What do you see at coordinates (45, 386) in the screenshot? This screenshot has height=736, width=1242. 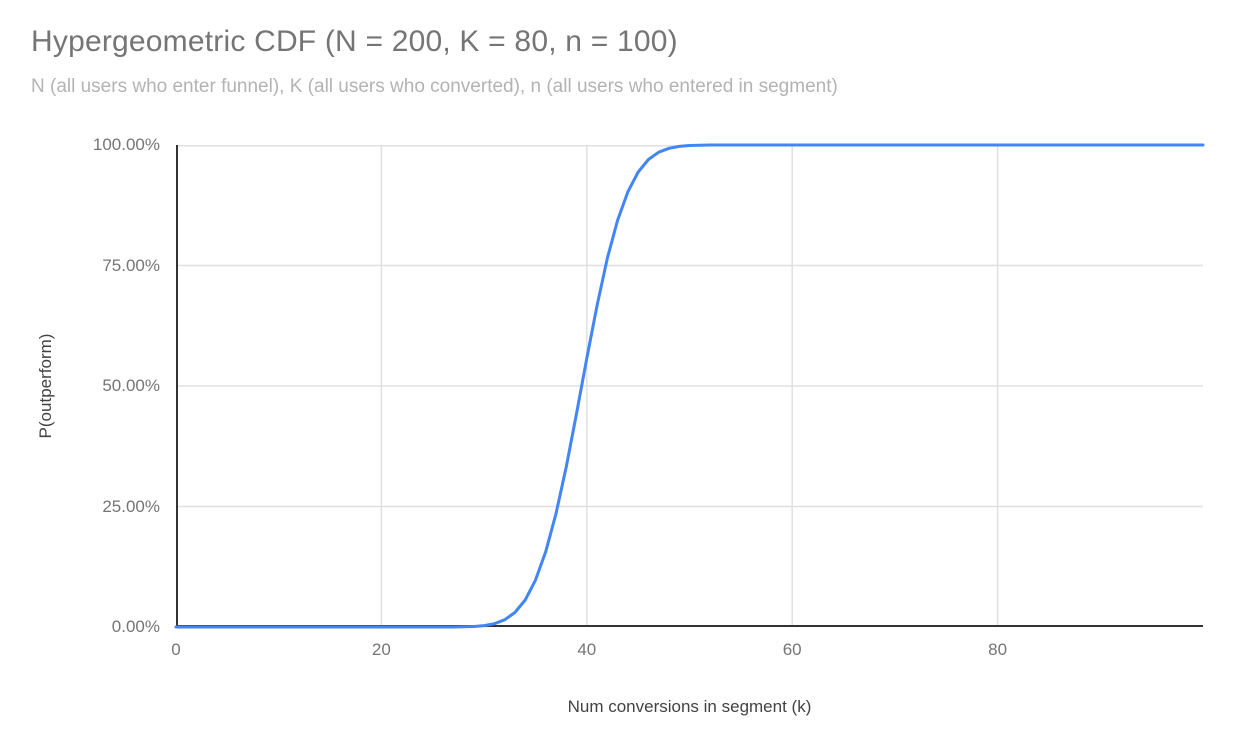 I see `y-axis-title: P(outperform)` at bounding box center [45, 386].